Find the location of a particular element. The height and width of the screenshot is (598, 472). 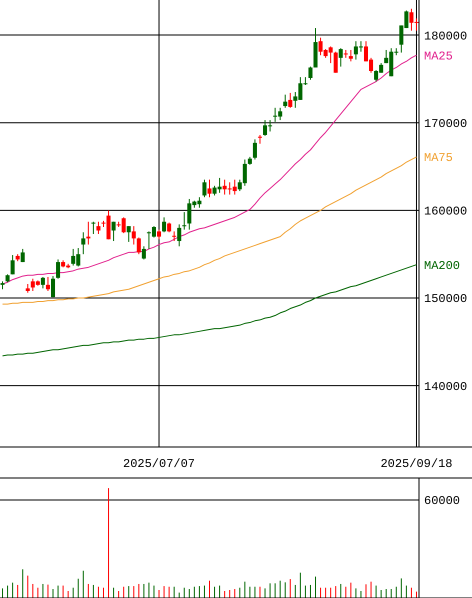

x-tick-label: 2025/09/18 is located at coordinates (416, 464).